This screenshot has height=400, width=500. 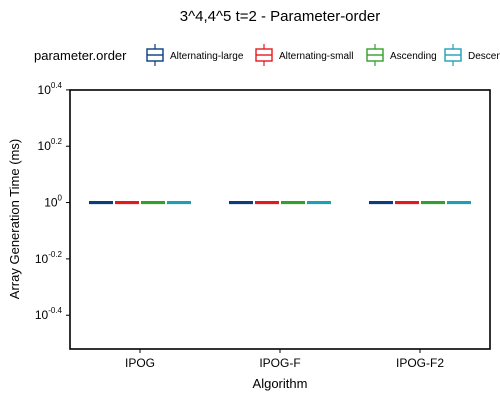 I want to click on y-tick-label: 100, so click(x=53, y=202).